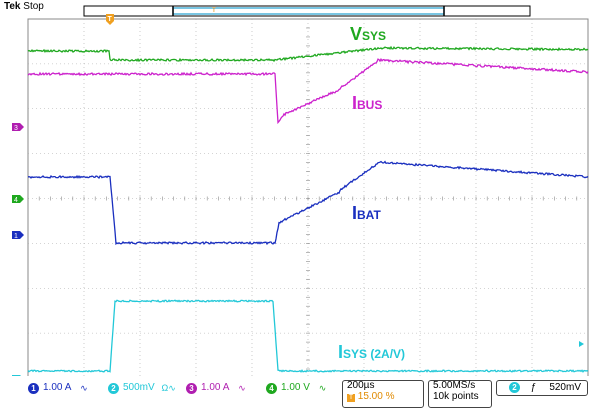 This screenshot has width=592, height=413. What do you see at coordinates (366, 213) in the screenshot?
I see `ibat-label: IBAT` at bounding box center [366, 213].